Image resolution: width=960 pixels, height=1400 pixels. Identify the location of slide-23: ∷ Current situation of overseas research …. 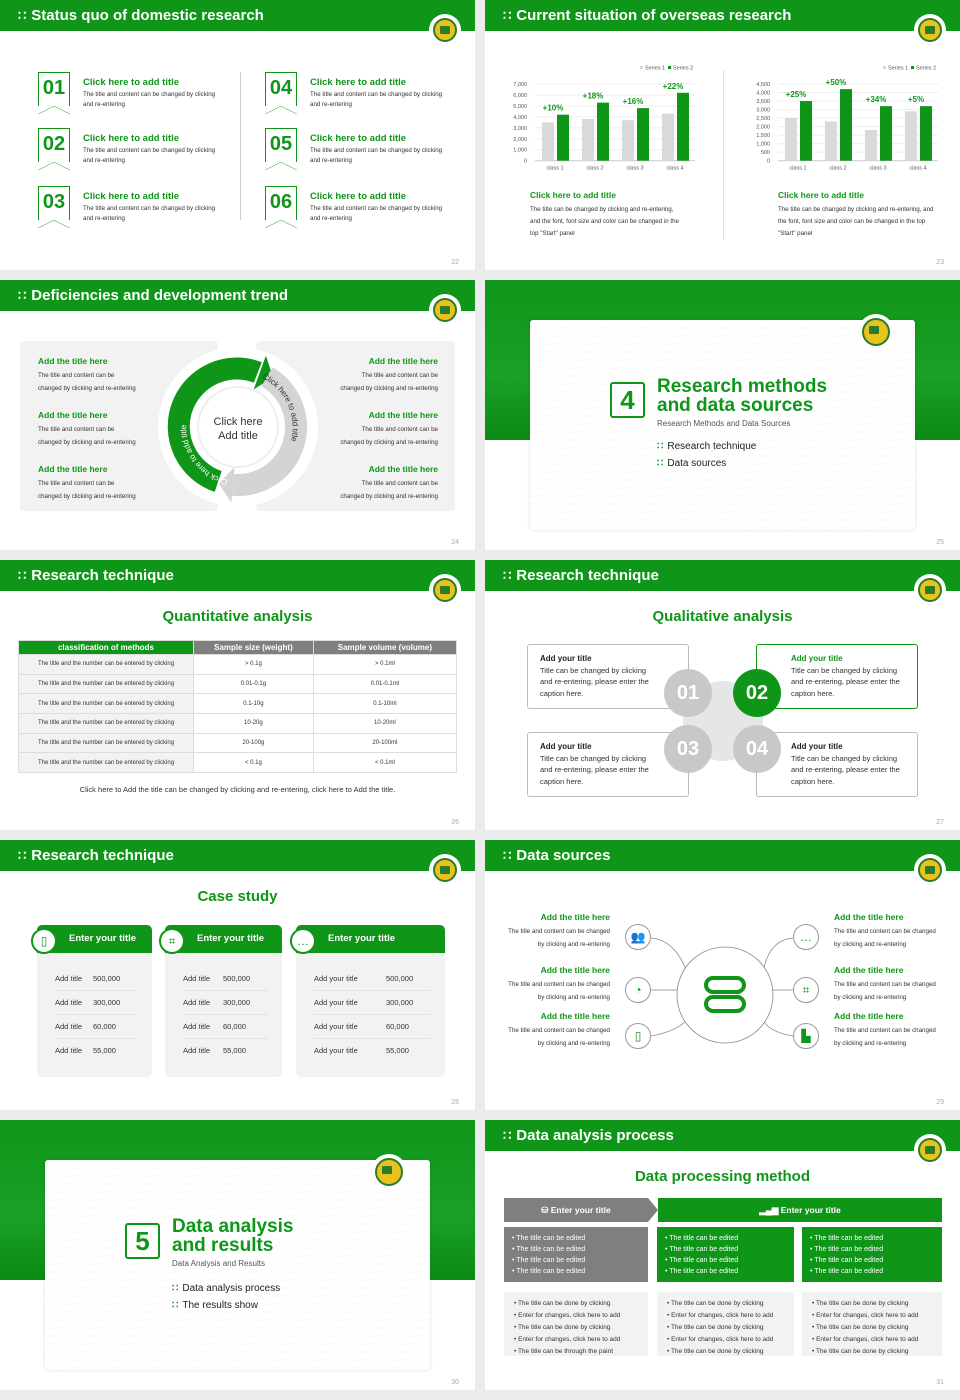
(722, 135).